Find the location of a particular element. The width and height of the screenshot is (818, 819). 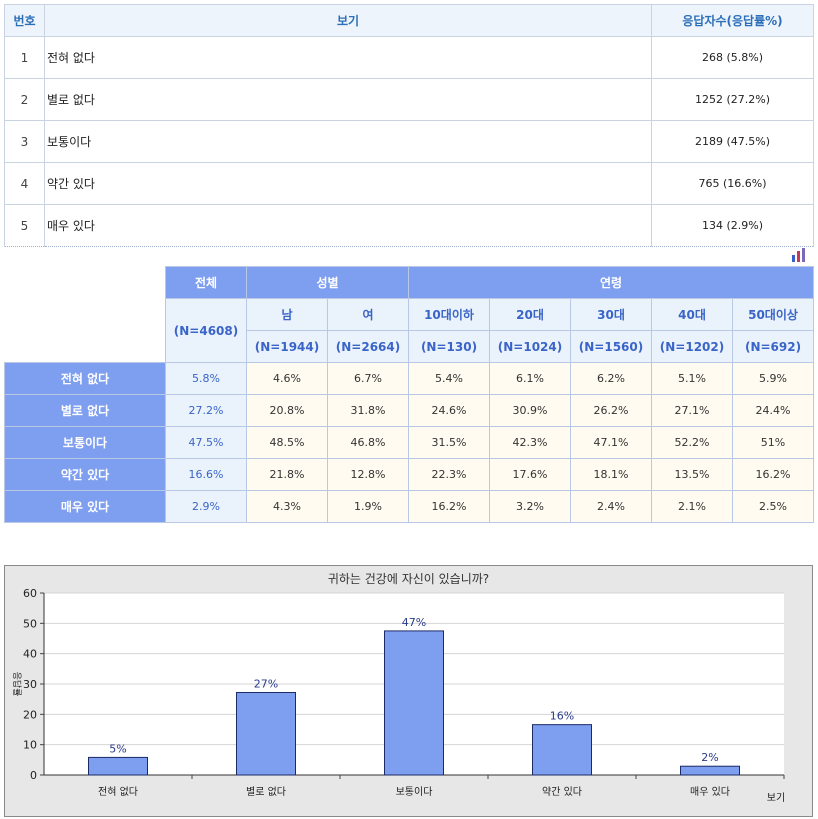

row-value: 2.4% is located at coordinates (611, 506).